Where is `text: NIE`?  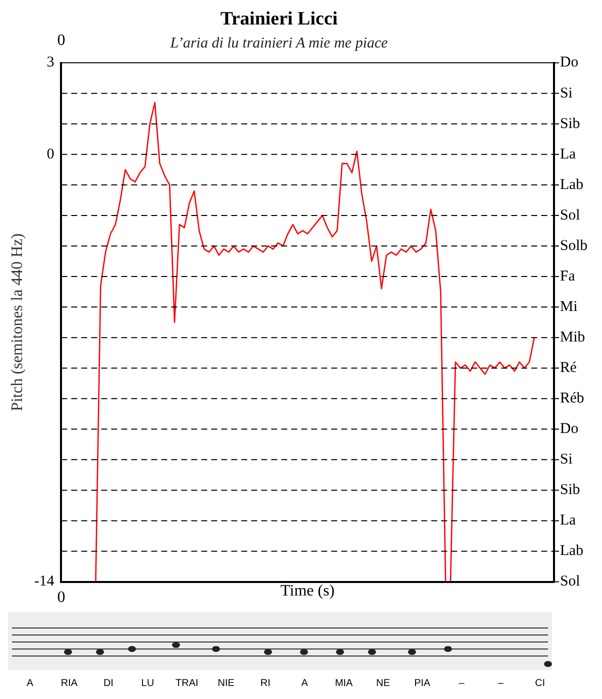 text: NIE is located at coordinates (226, 683).